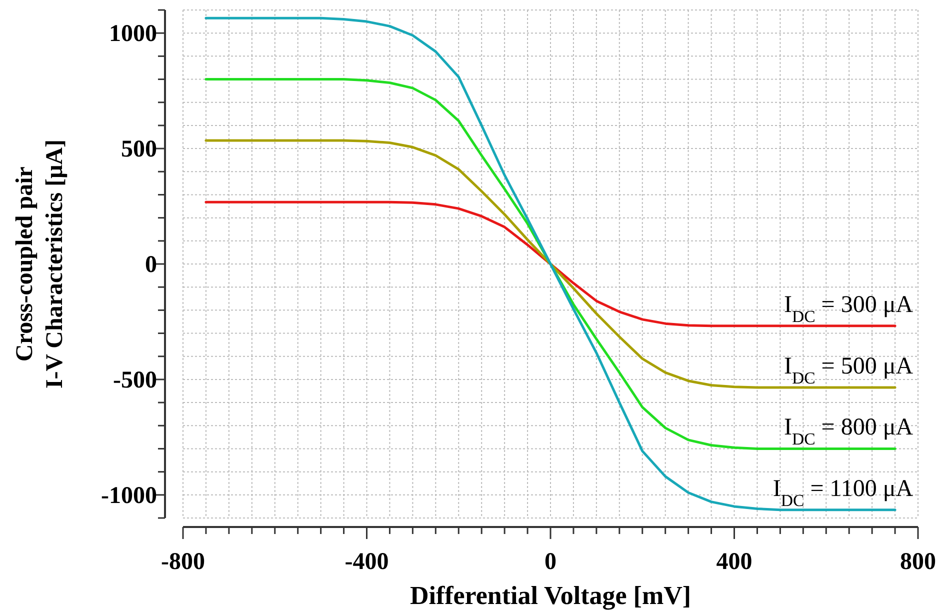 The image size is (940, 611). What do you see at coordinates (183, 562) in the screenshot?
I see `x-tick-label: -800` at bounding box center [183, 562].